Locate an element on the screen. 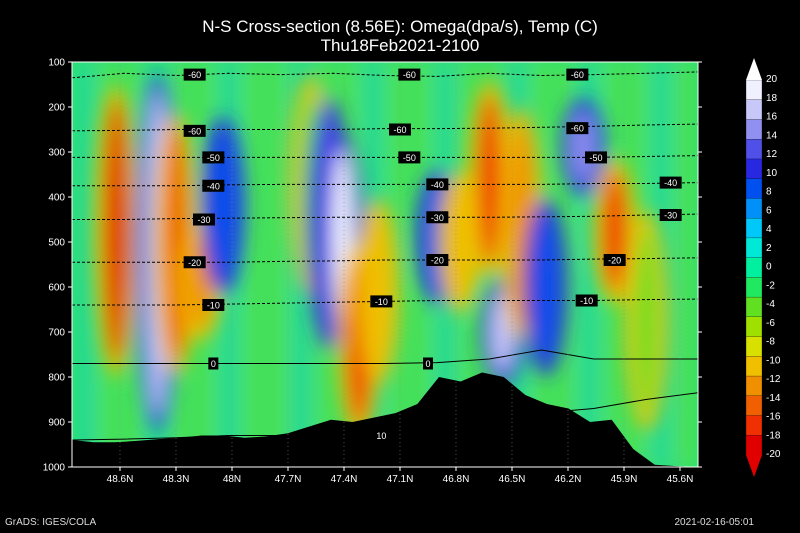 The width and height of the screenshot is (800, 533). colorbar-label: -14 is located at coordinates (773, 398).